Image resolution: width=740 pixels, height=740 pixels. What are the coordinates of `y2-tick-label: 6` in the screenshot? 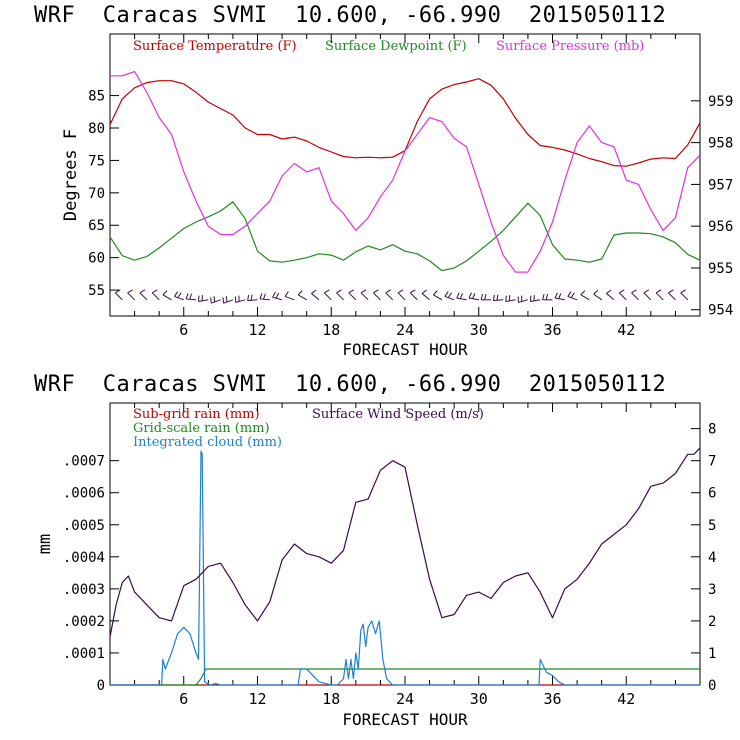 It's located at (712, 494).